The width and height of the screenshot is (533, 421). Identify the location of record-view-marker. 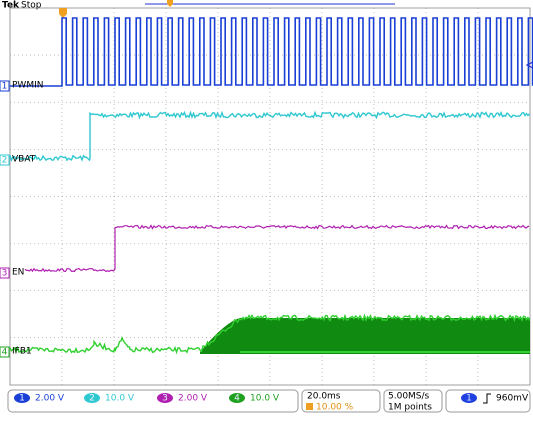
(170, 3).